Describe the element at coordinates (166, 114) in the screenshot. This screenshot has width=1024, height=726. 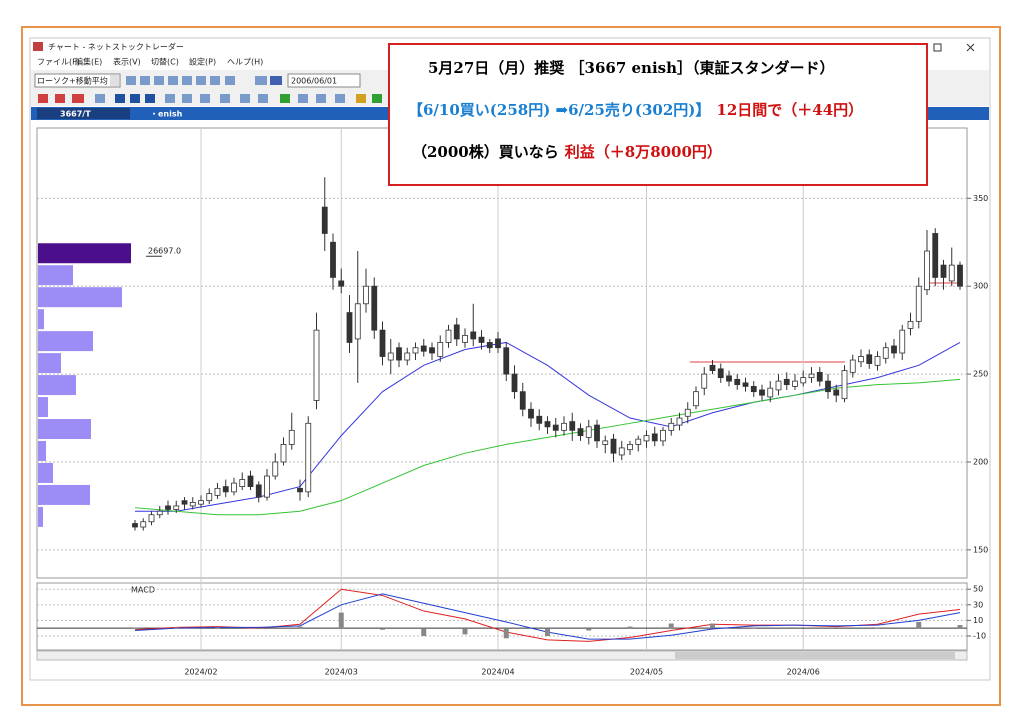
I see `company-name: ・enish` at that location.